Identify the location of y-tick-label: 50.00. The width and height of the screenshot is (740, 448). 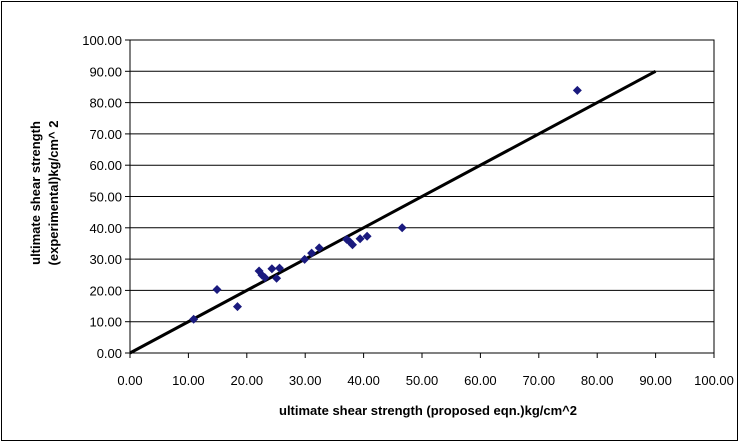
(105, 197).